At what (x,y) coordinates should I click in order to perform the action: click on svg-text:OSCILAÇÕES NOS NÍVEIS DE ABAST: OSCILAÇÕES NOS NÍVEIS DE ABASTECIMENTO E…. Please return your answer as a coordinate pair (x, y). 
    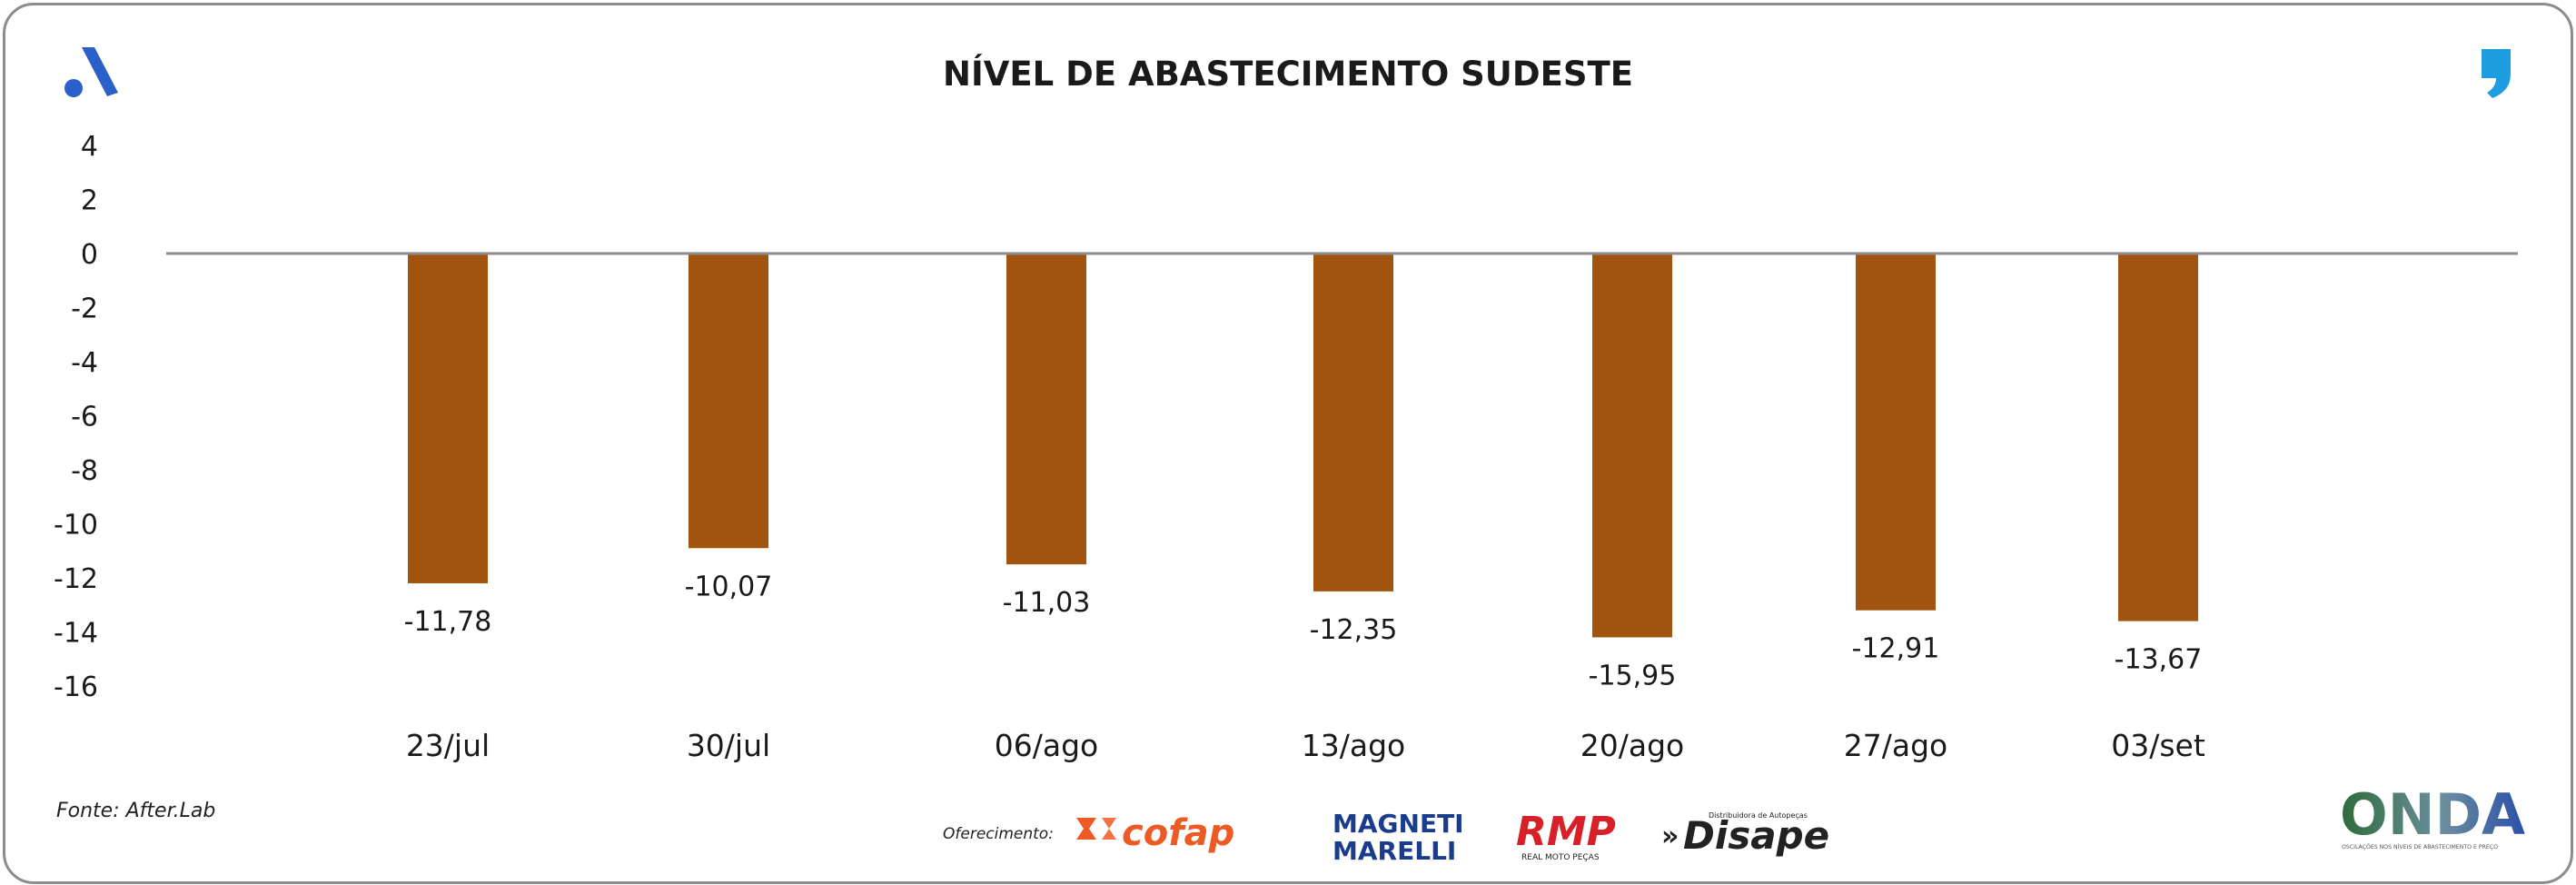
    Looking at the image, I should click on (2420, 846).